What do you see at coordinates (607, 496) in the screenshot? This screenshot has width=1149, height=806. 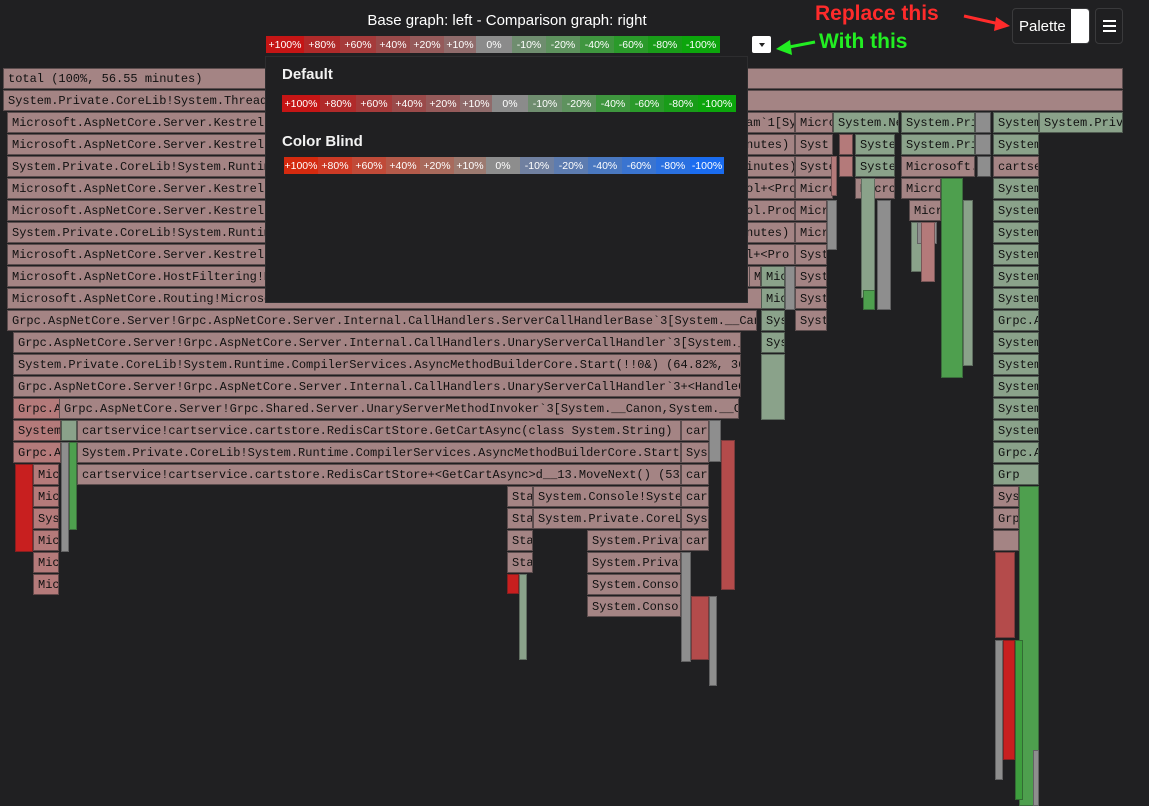 I see `flame-frame: System.Console!System` at bounding box center [607, 496].